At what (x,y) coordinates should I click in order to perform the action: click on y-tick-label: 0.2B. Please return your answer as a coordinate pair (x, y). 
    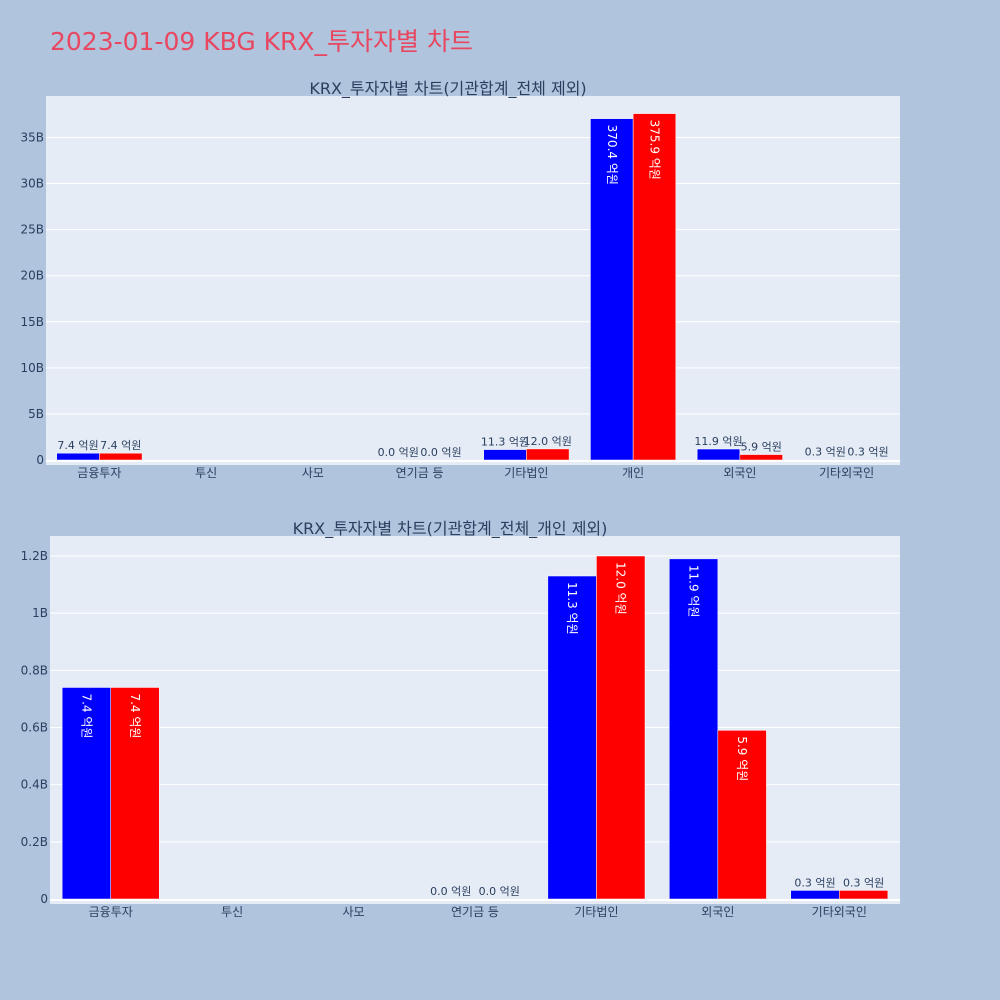
    Looking at the image, I should click on (34, 842).